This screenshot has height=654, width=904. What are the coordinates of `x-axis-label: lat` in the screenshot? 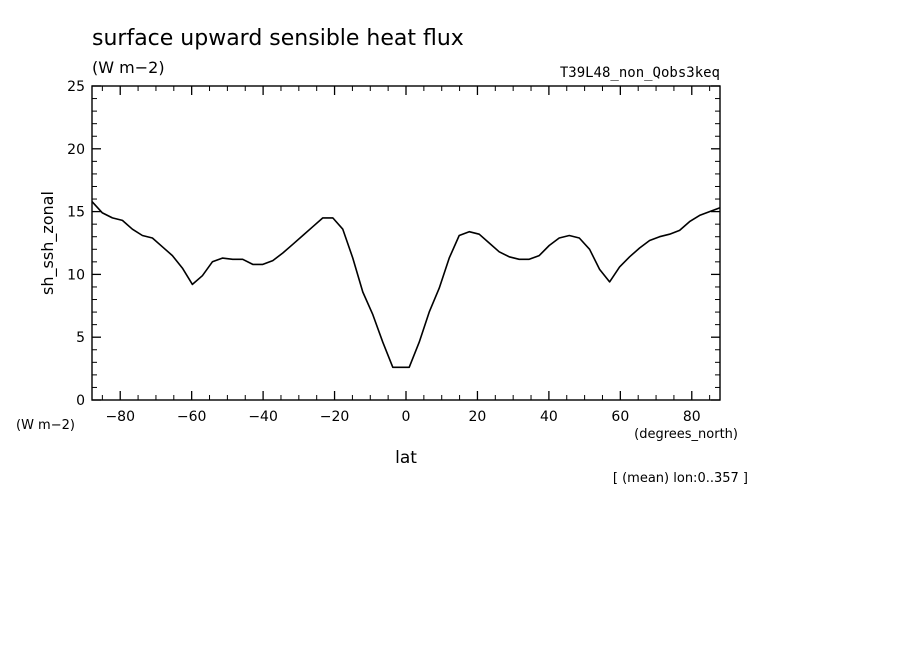 It's located at (406, 458).